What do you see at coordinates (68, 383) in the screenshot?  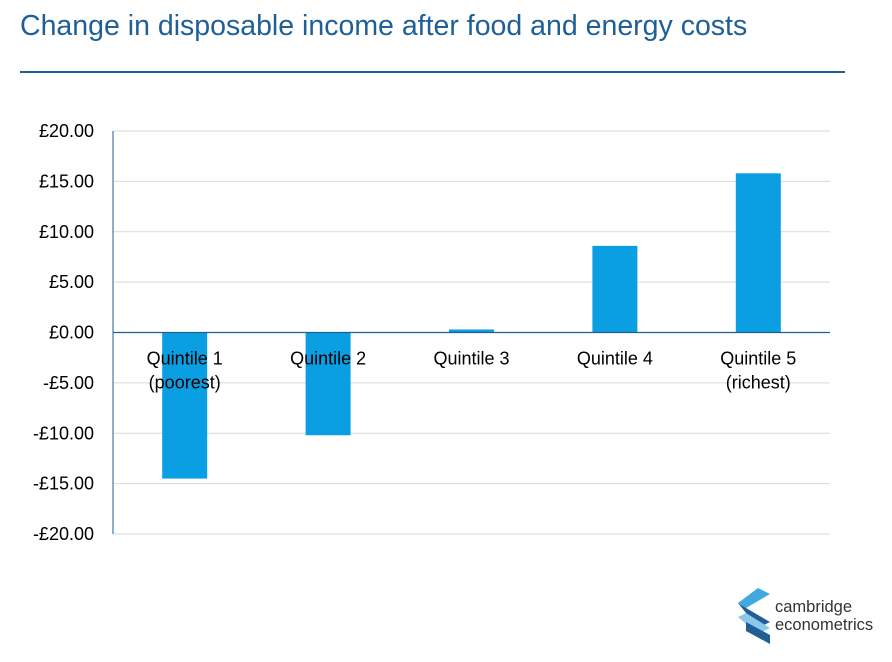 I see `y-tick-label: -£5.00` at bounding box center [68, 383].